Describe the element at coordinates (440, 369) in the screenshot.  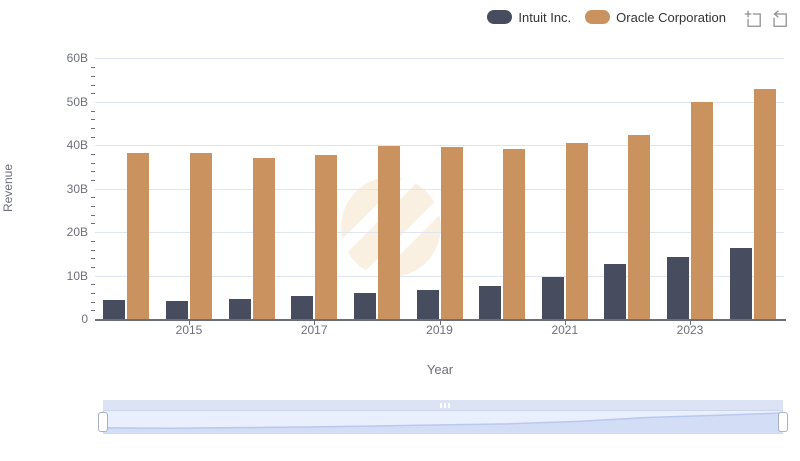
I see `x-axis-title: Year` at that location.